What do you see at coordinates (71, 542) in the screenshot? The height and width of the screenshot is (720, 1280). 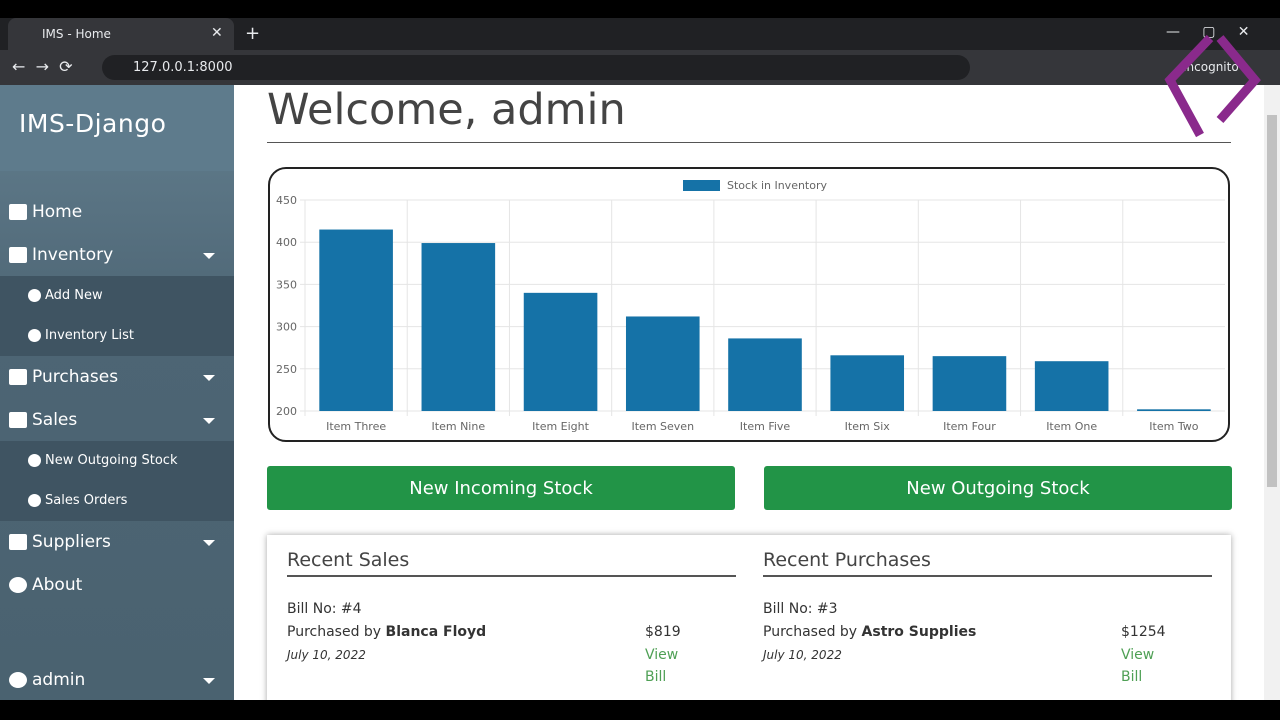 I see `nav-label: Suppliers` at bounding box center [71, 542].